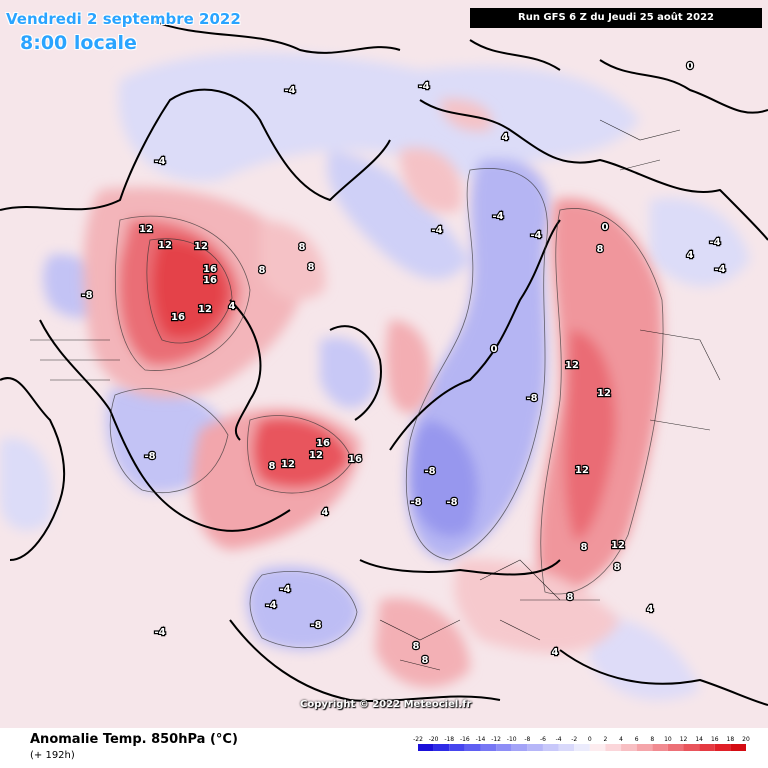 The width and height of the screenshot is (768, 768). I want to click on legend-tick-label: 2, so click(606, 739).